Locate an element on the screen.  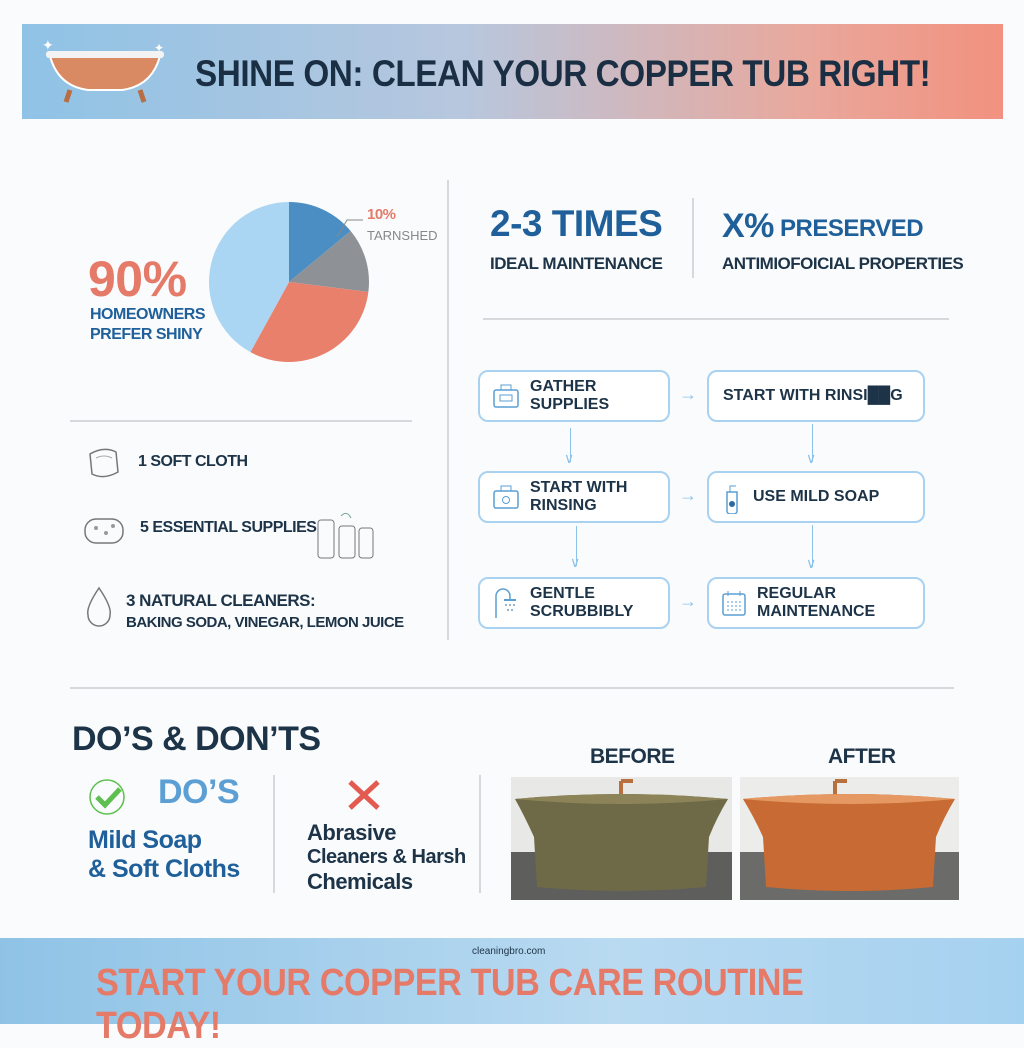
step-label: START WITH RINSING is located at coordinates (579, 496).